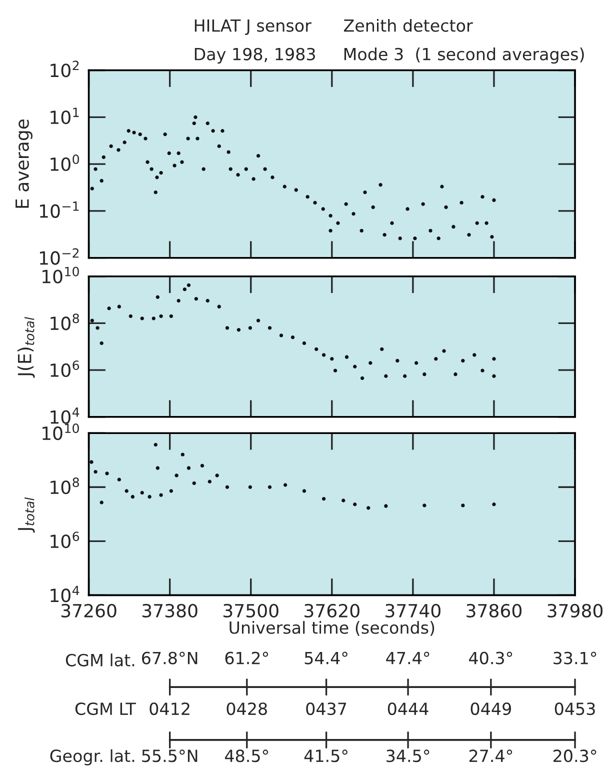 The image size is (604, 772). I want to click on text: 0437, so click(326, 709).